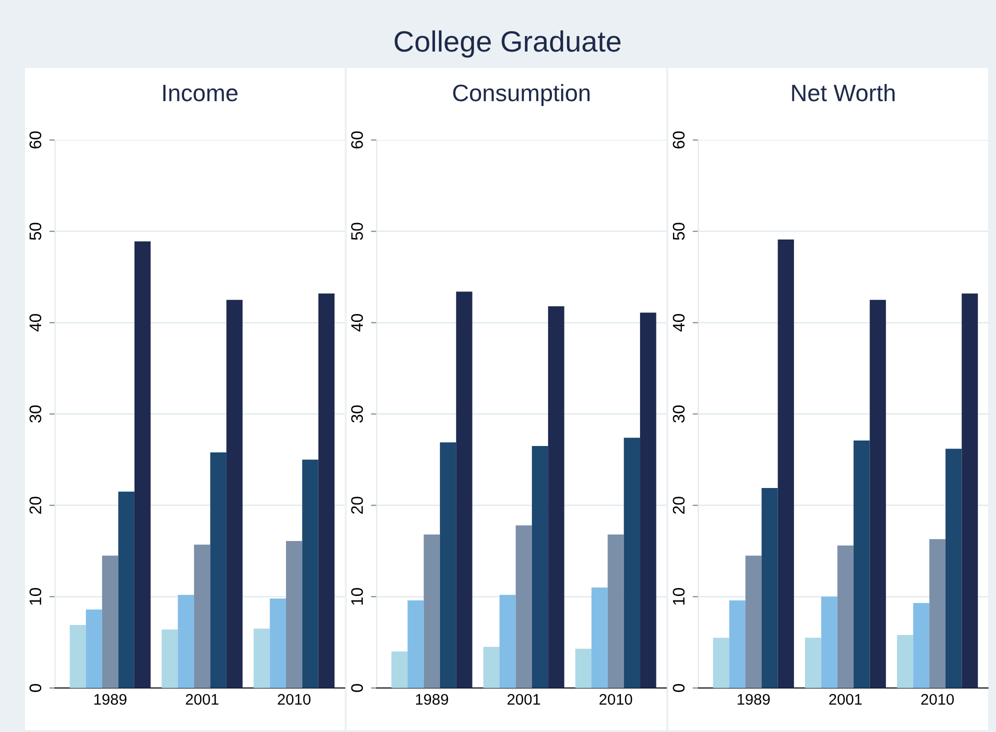 Image resolution: width=996 pixels, height=732 pixels. I want to click on chart-title: Income, so click(200, 93).